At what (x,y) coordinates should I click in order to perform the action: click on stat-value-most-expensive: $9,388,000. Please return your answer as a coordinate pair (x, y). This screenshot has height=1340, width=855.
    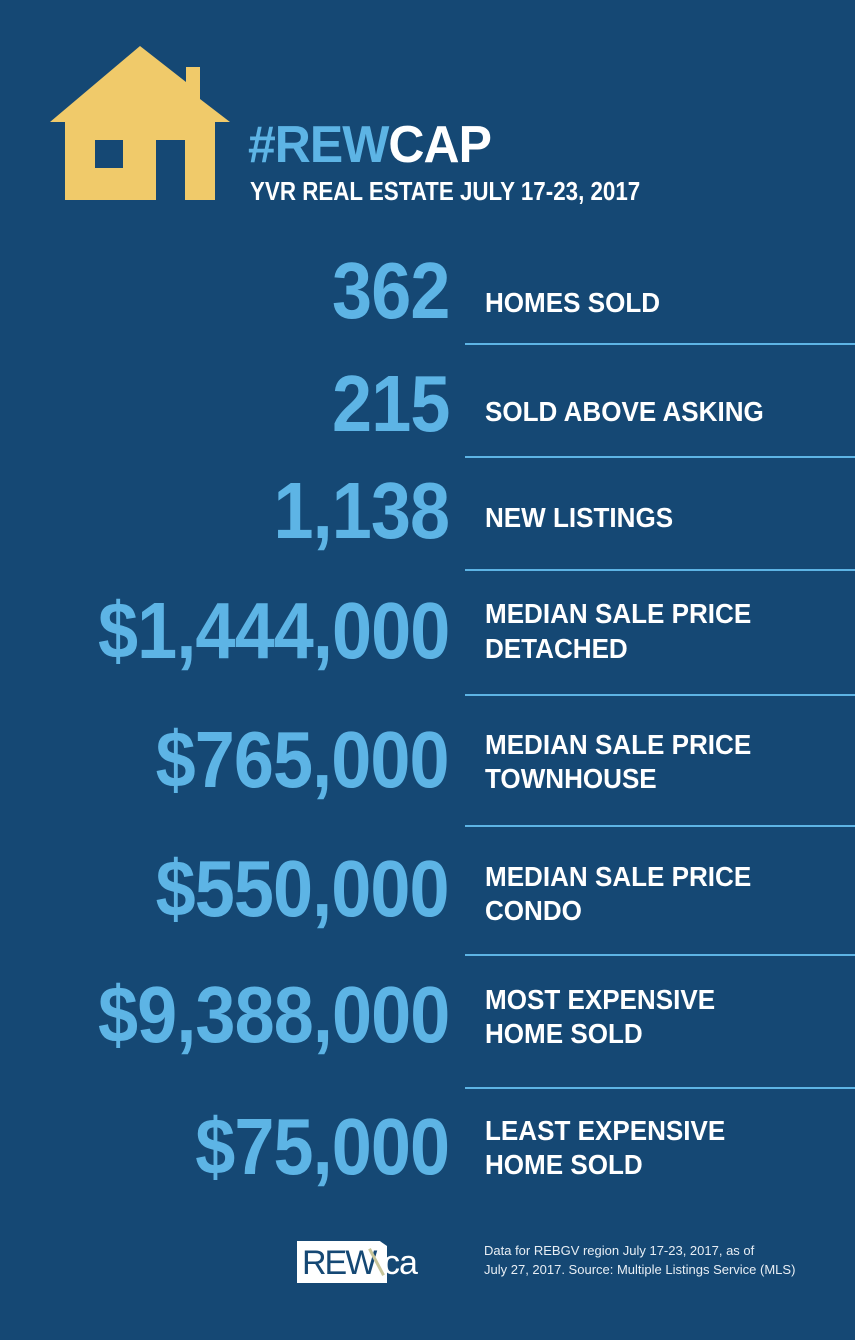
    Looking at the image, I should click on (273, 1014).